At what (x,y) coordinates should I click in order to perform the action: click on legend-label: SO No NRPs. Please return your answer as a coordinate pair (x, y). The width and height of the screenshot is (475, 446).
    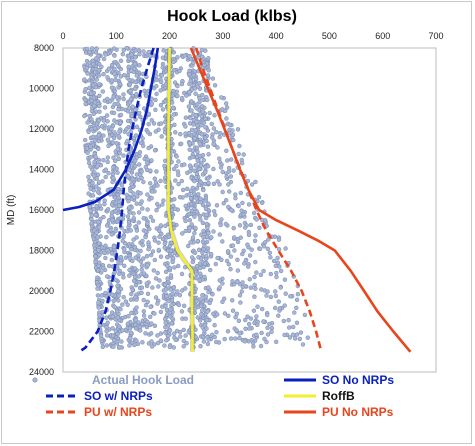
    Looking at the image, I should click on (358, 380).